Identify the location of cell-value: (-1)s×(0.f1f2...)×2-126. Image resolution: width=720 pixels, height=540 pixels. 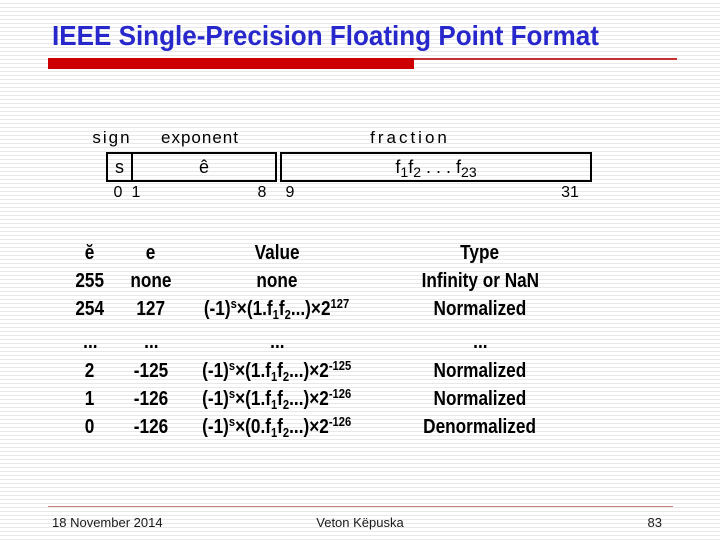
(277, 427).